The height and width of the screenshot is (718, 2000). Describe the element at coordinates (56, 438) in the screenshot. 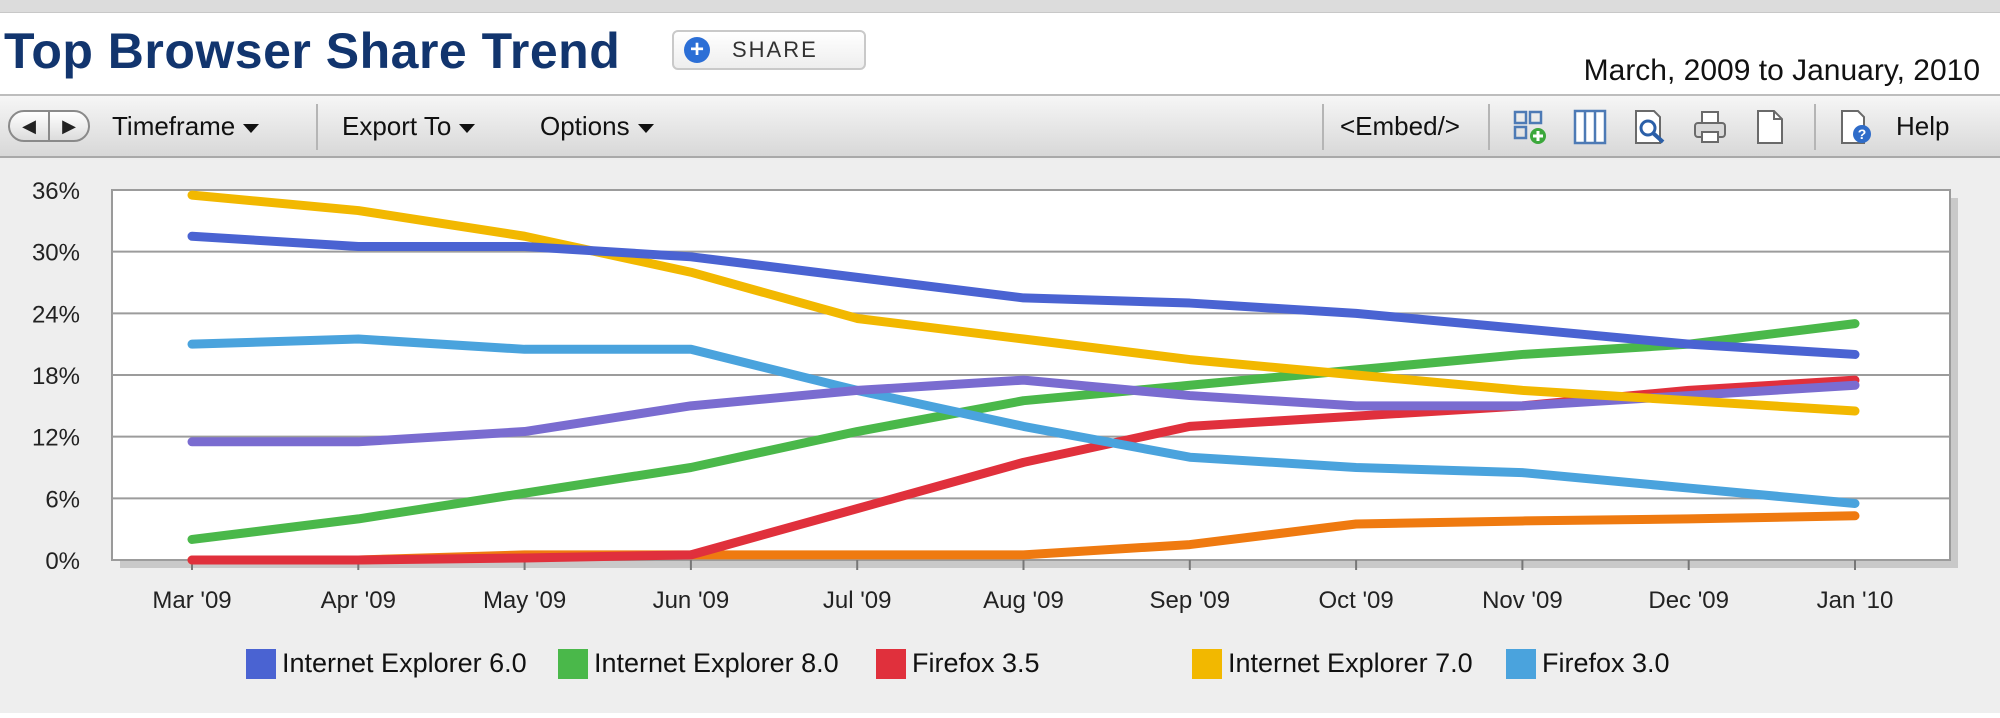

I see `y-tick-label: 12%` at that location.